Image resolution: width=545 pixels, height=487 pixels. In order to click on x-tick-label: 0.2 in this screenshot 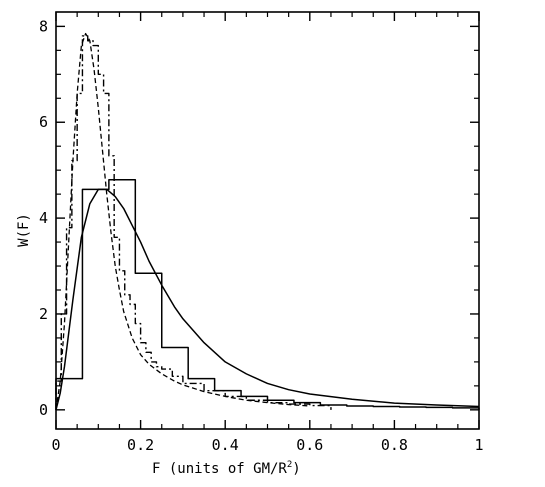, I will do `click(140, 445)`.